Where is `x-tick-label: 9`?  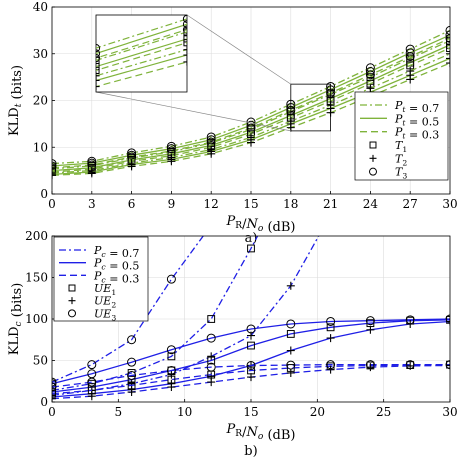
x-tick-label: 9 is located at coordinates (172, 204).